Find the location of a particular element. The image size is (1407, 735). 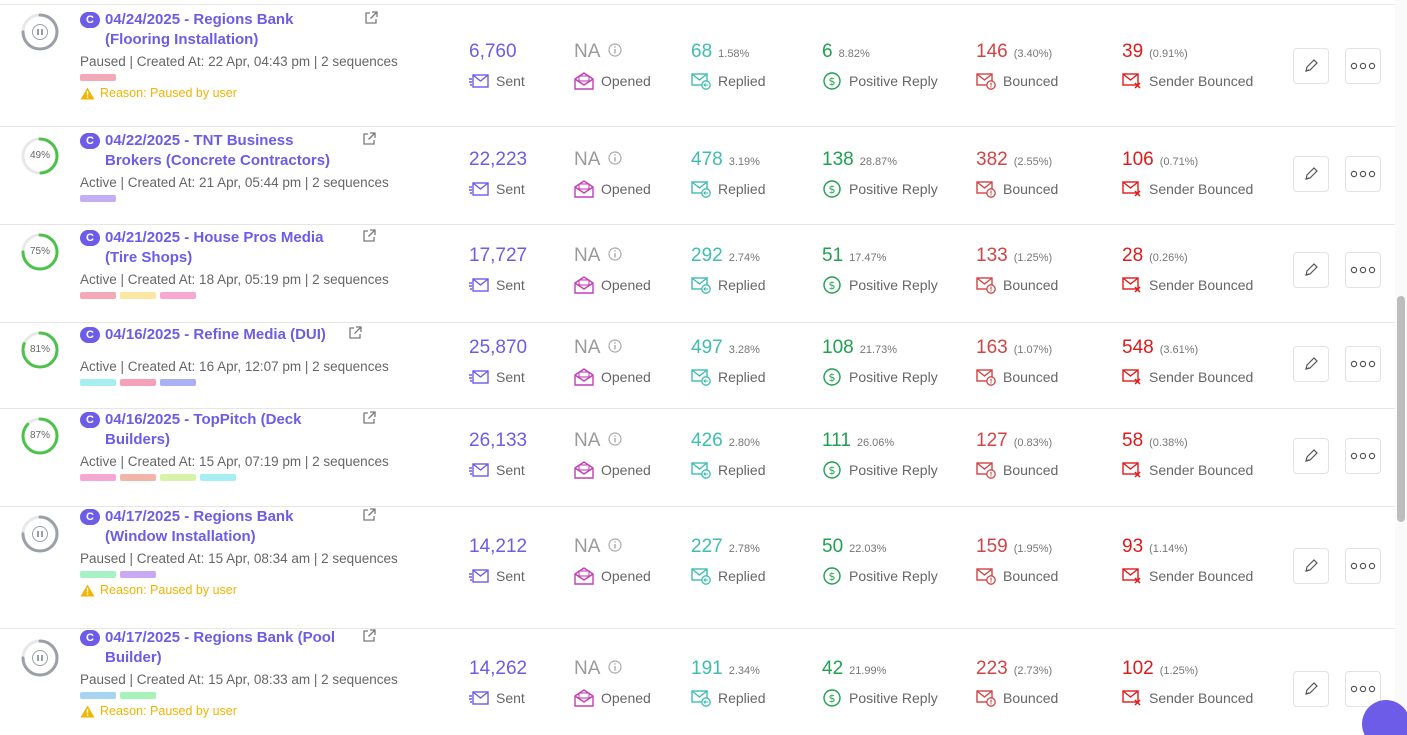

campaign-title-line2: (Tire Shops) is located at coordinates (149, 257).